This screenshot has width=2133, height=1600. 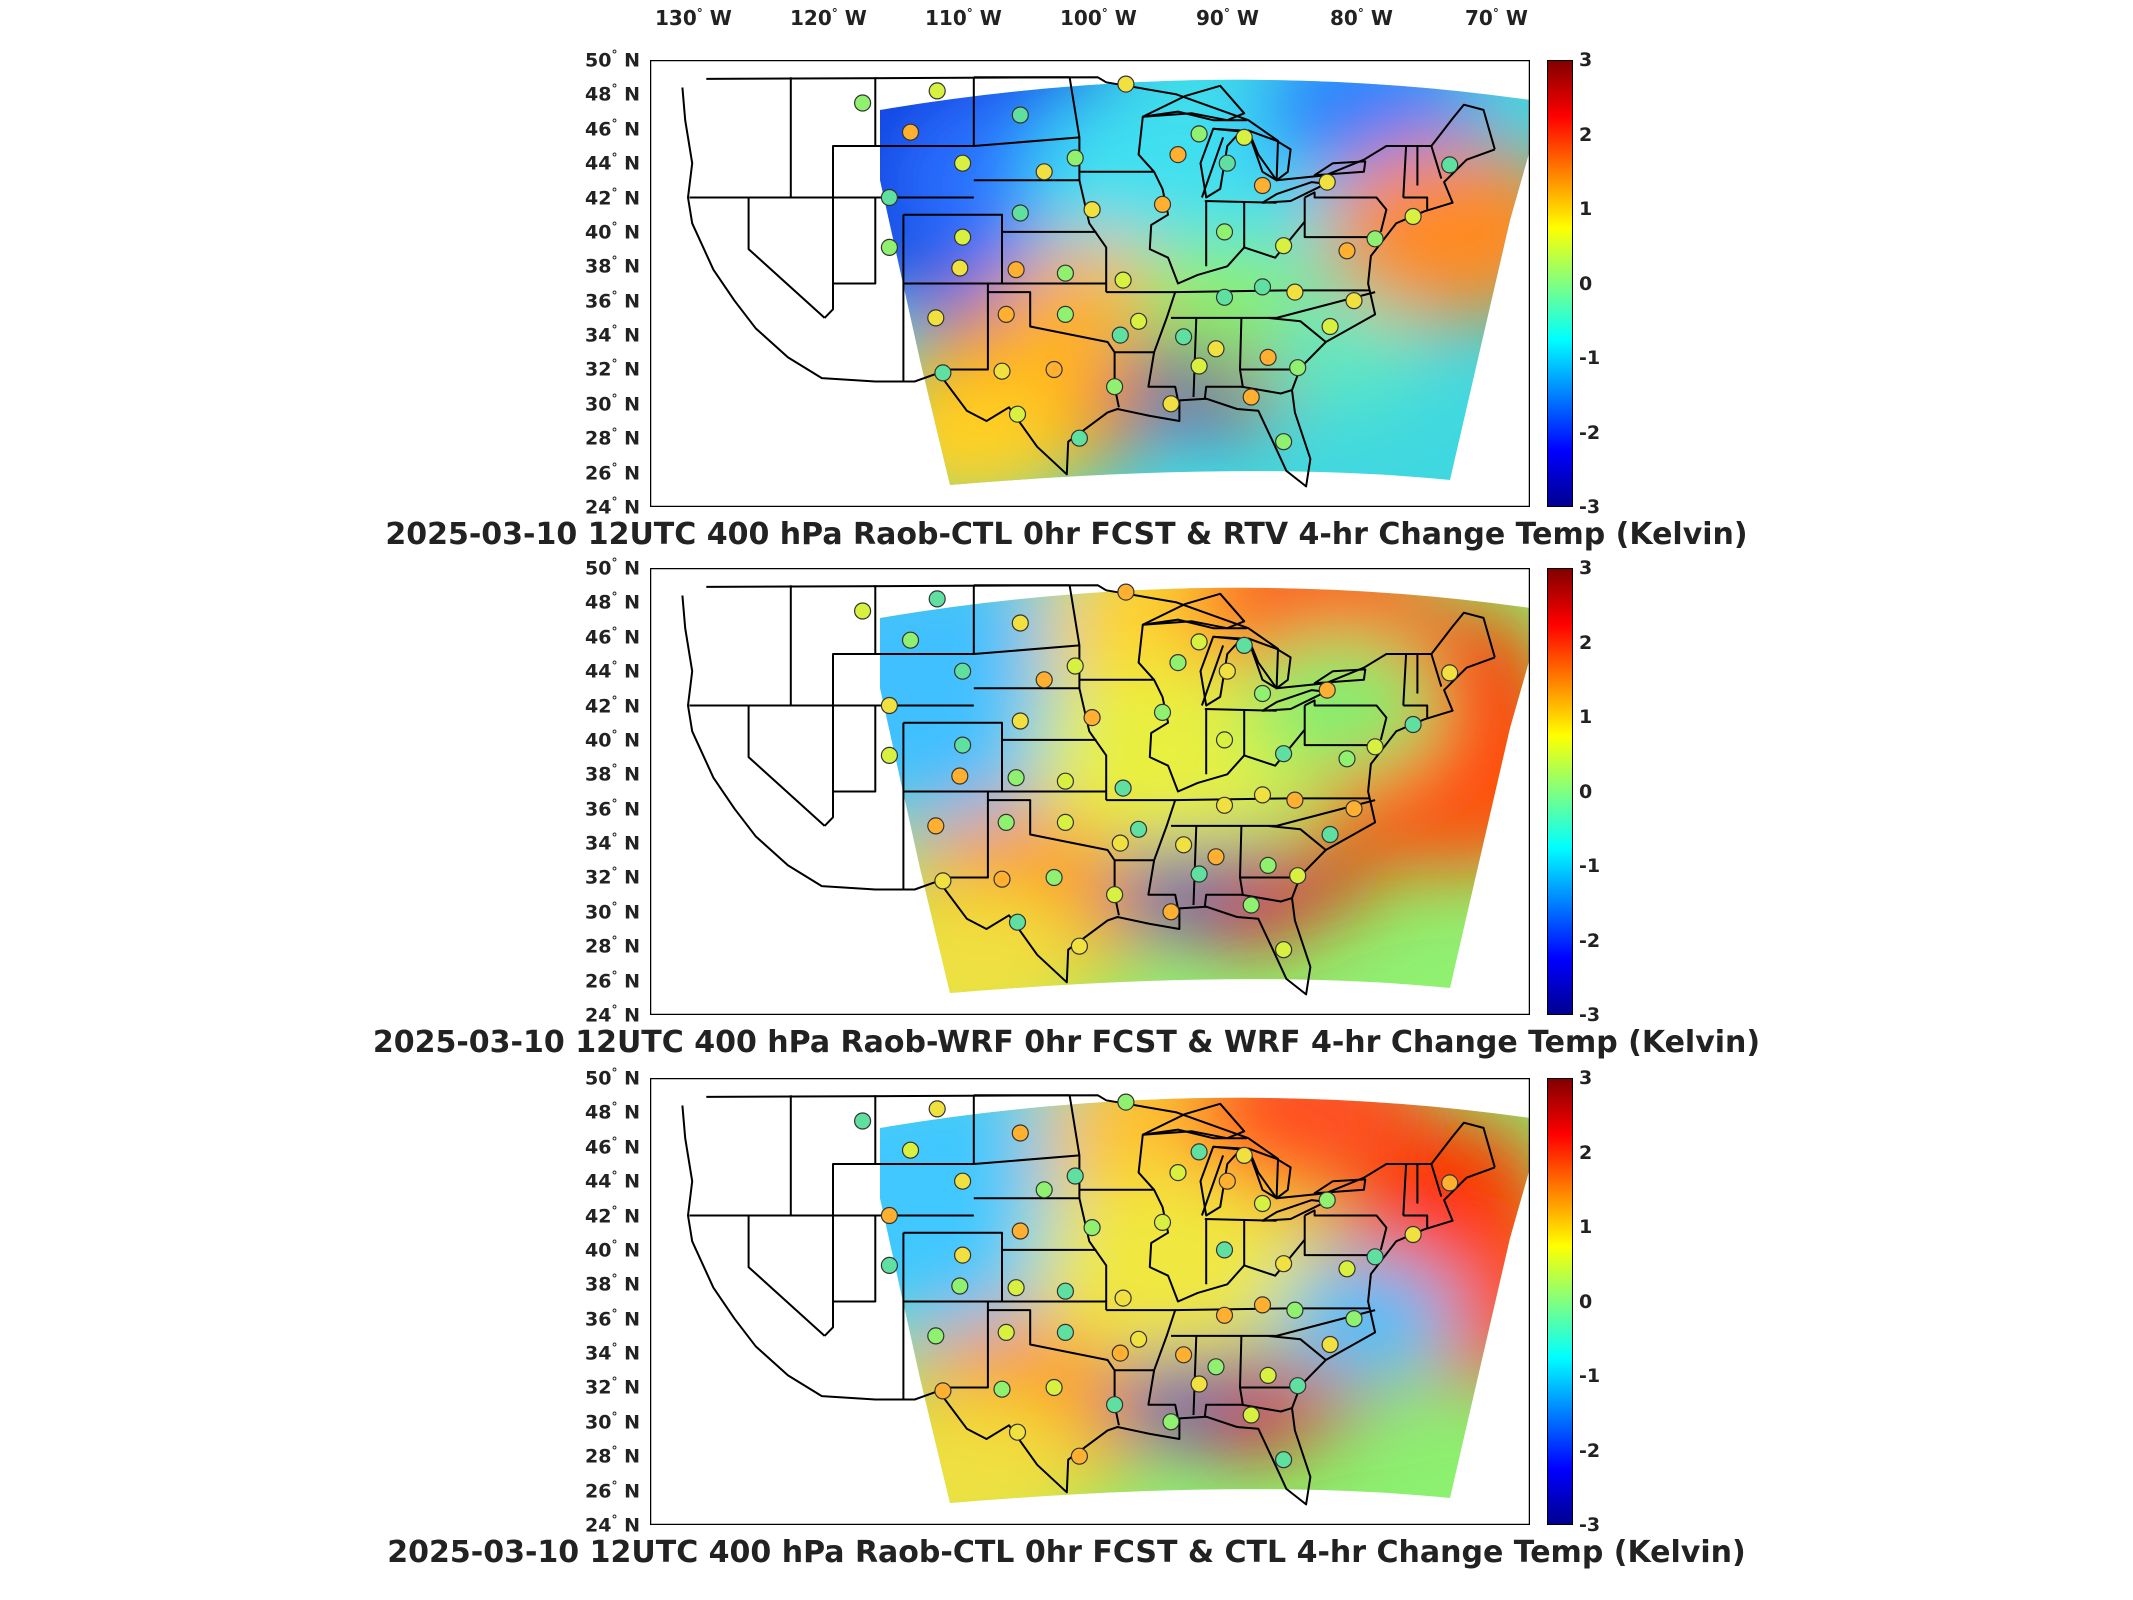 What do you see at coordinates (612, 1490) in the screenshot?
I see `latitude-label-26: 26° N` at bounding box center [612, 1490].